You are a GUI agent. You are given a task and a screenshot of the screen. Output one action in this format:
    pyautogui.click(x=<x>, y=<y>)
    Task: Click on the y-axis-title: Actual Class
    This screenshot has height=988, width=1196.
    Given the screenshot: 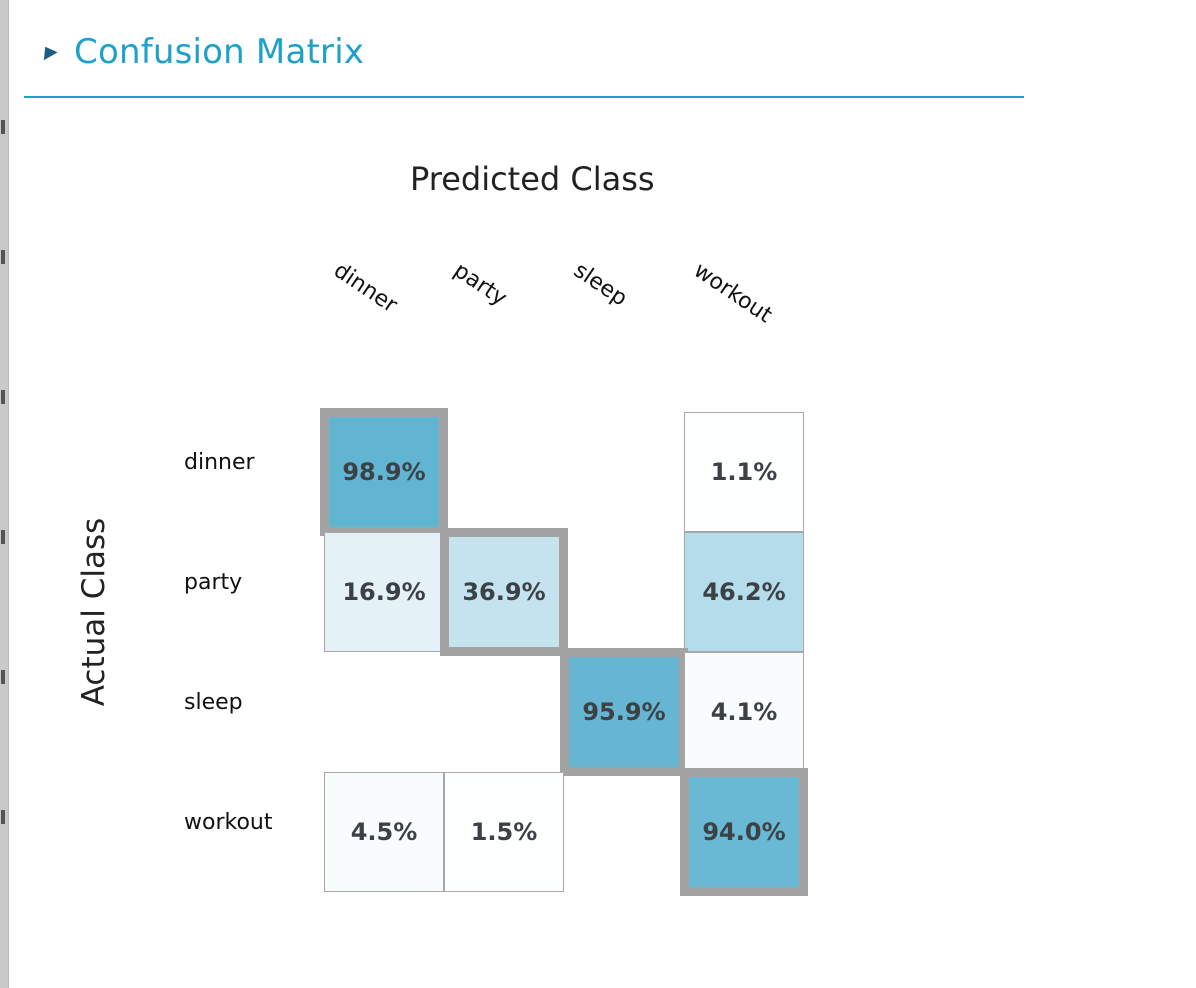 What is the action you would take?
    pyautogui.click(x=94, y=612)
    